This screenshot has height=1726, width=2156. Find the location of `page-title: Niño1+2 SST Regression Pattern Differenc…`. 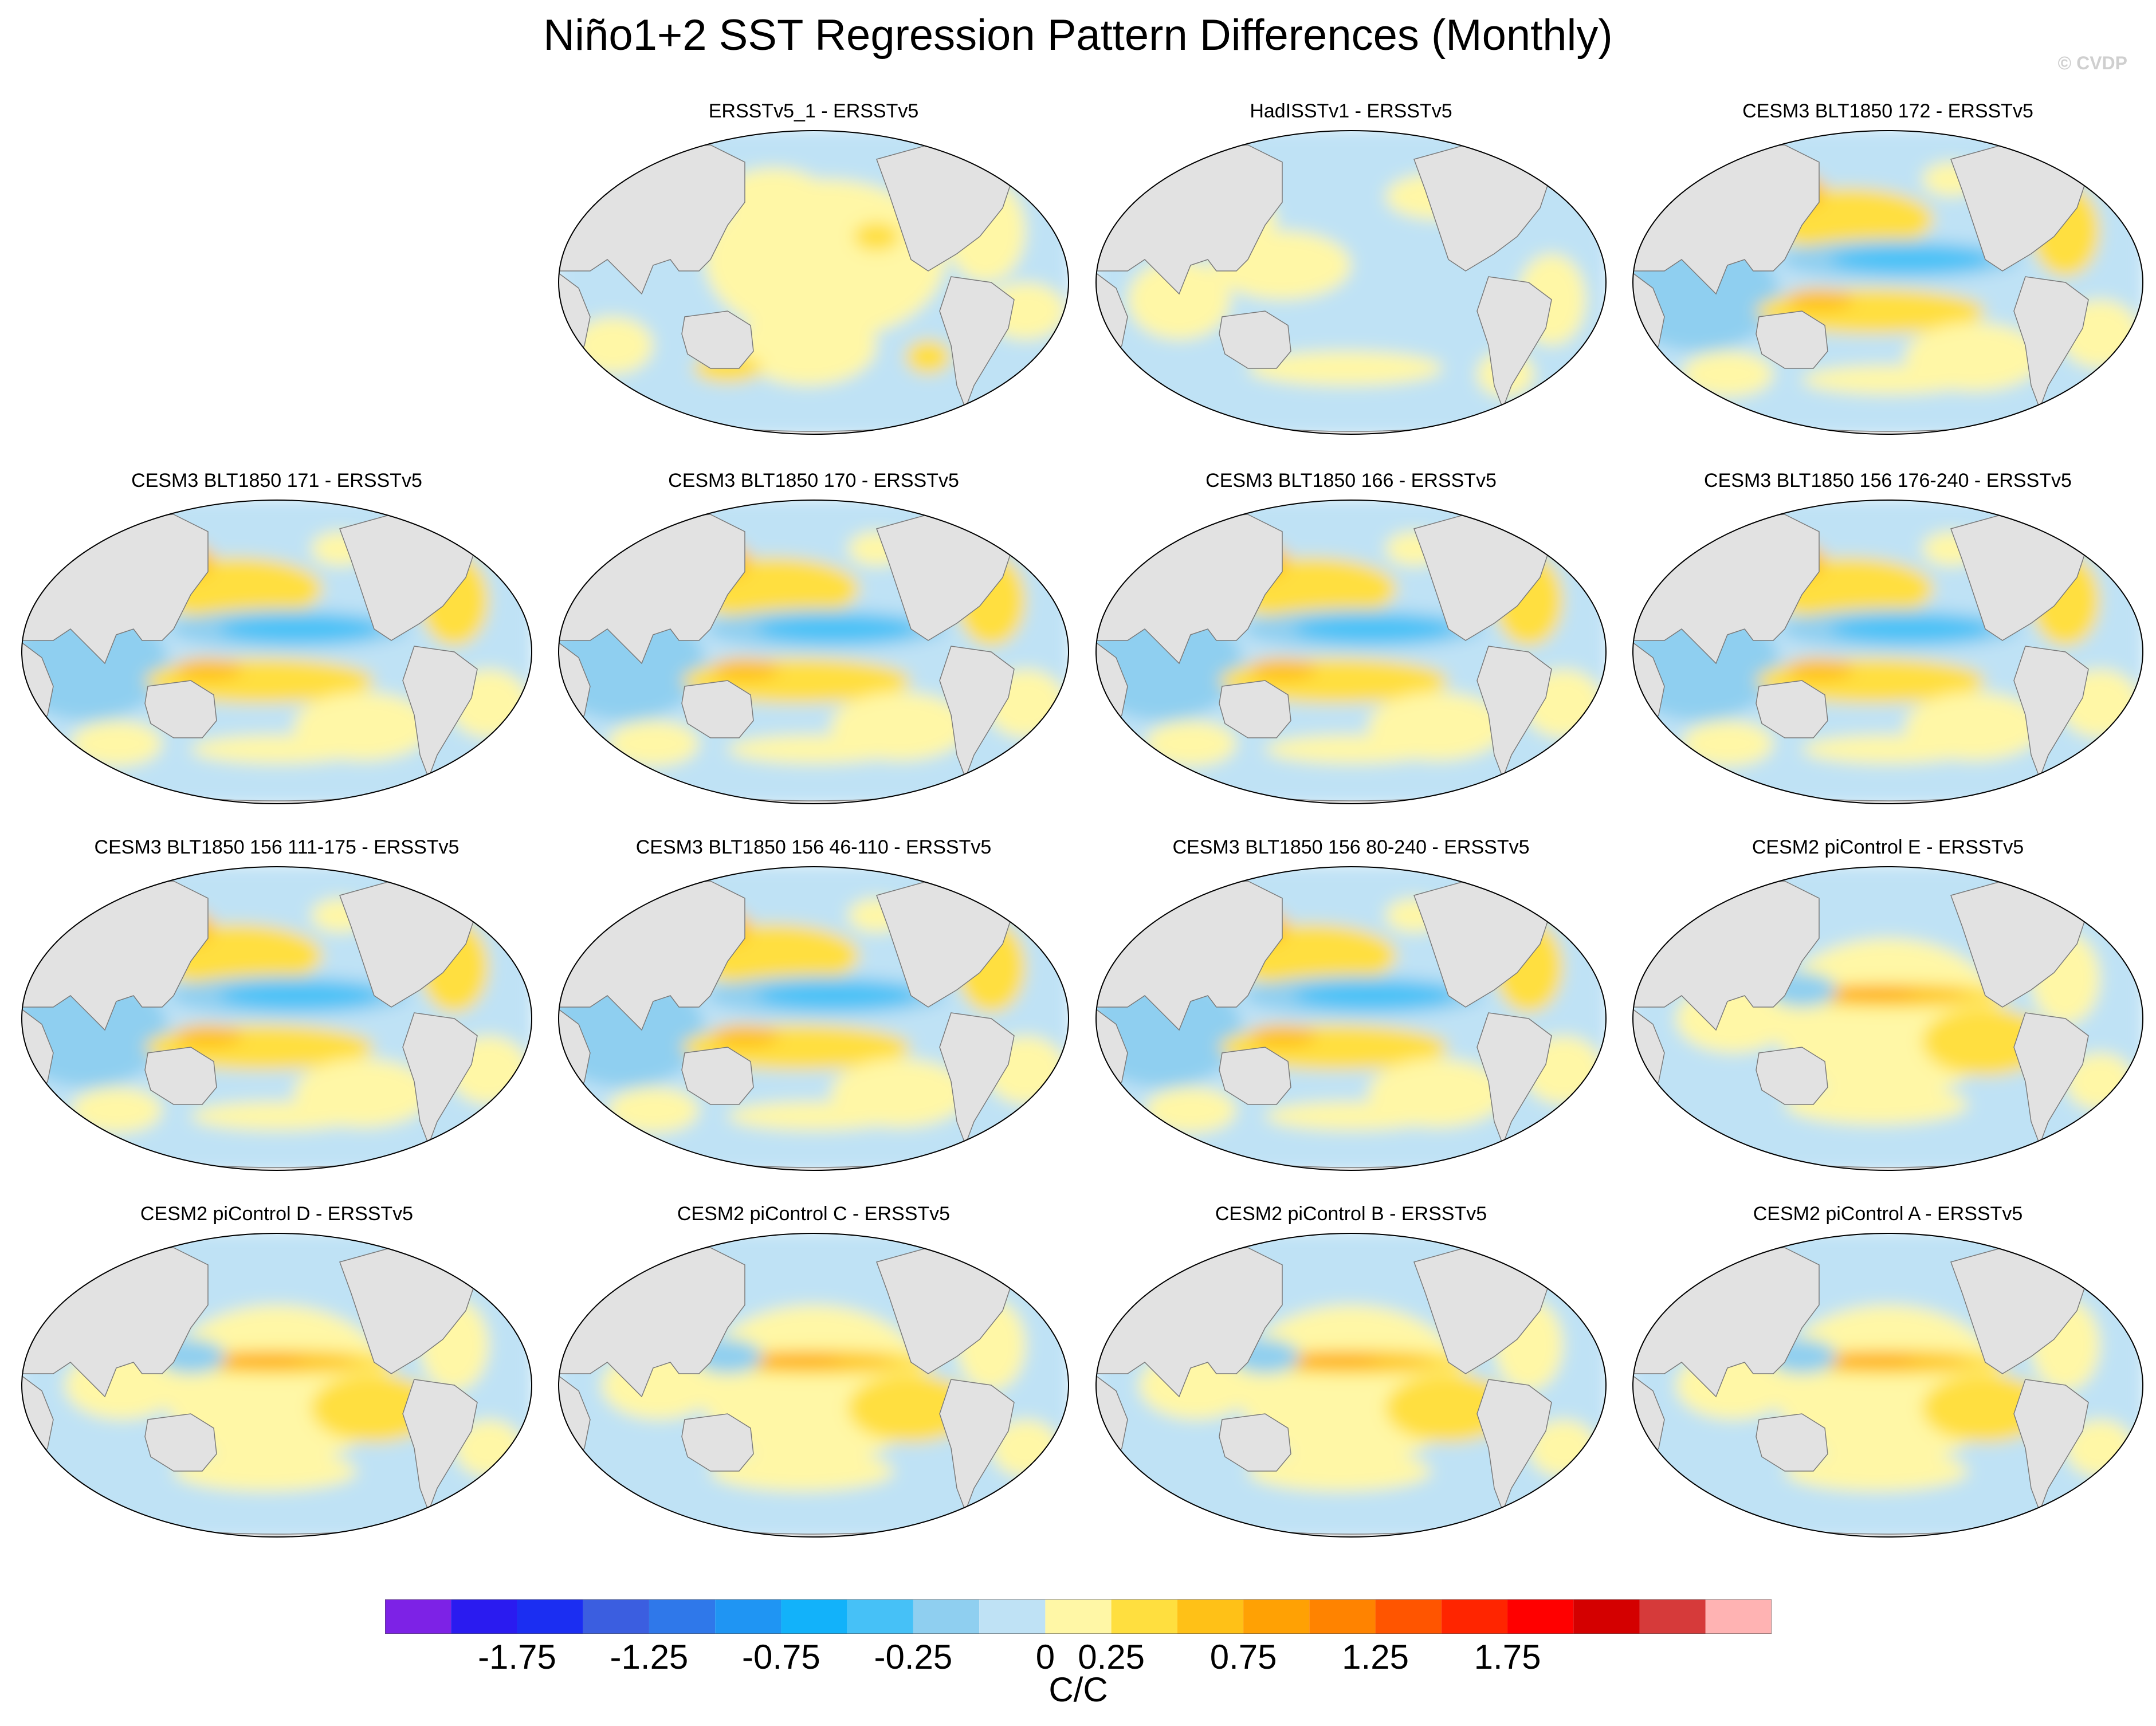

page-title: Niño1+2 SST Regression Pattern Differenc… is located at coordinates (1078, 35).